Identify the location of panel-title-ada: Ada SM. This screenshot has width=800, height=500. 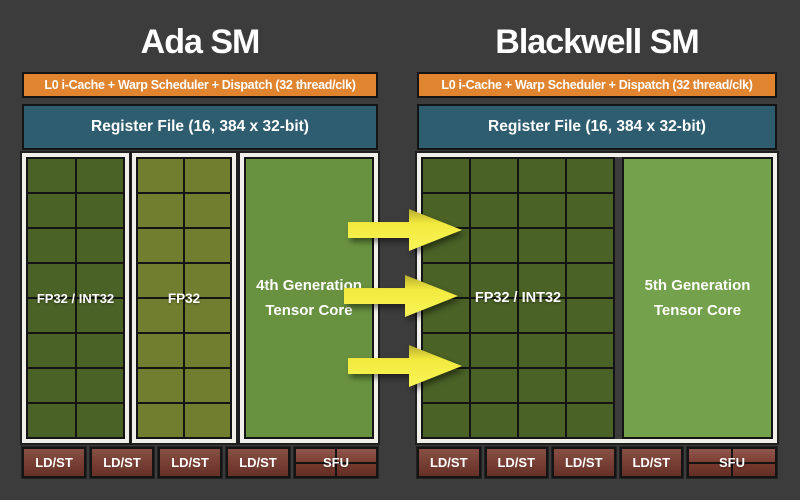
(200, 42).